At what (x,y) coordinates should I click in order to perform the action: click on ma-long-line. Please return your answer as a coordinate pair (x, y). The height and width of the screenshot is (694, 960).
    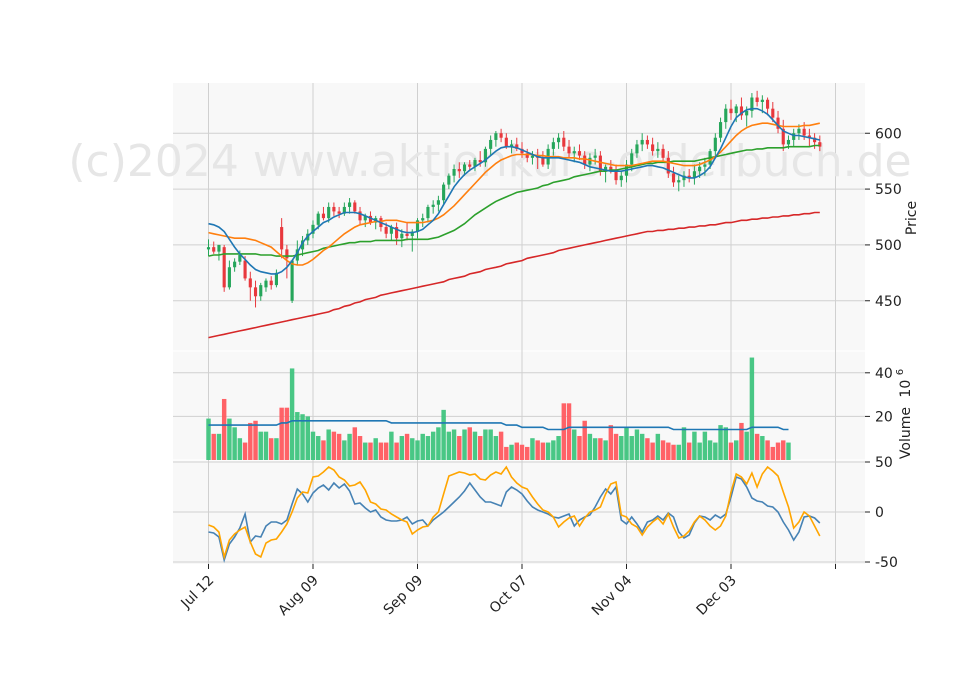
    Looking at the image, I should click on (514, 275).